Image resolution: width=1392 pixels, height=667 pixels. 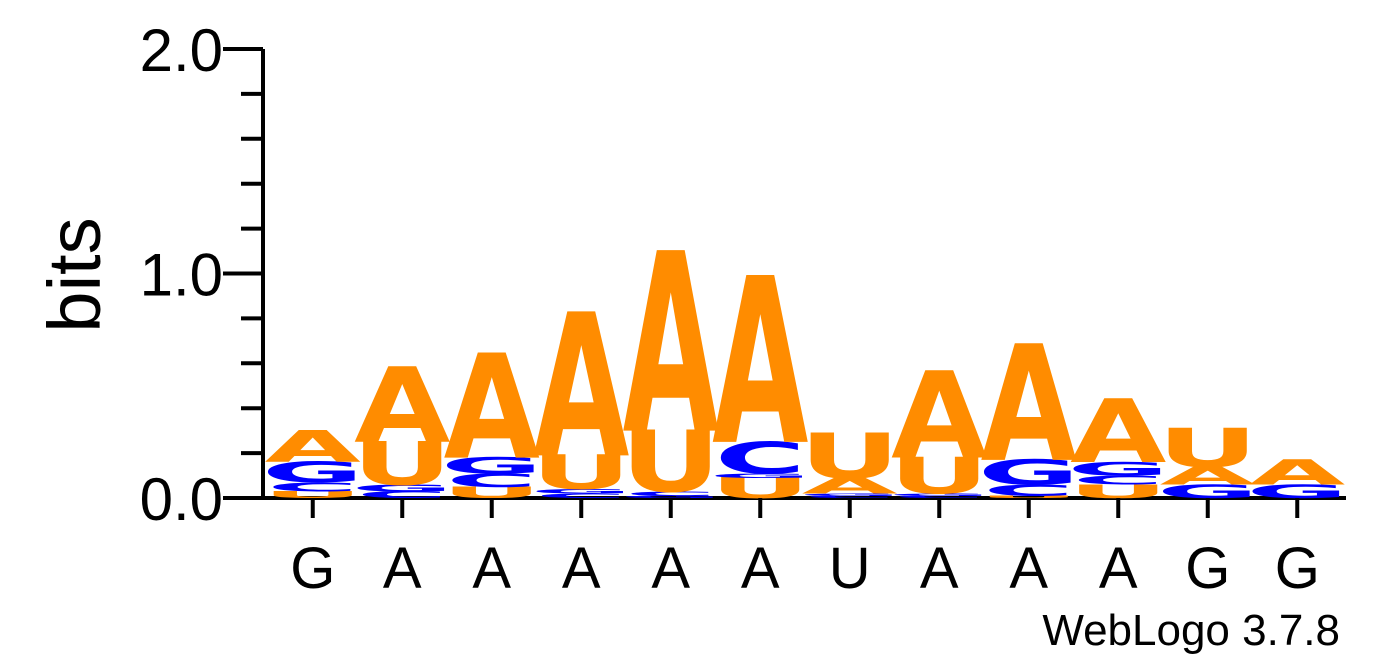 I want to click on y-tick-label: 0.0, so click(x=181, y=499).